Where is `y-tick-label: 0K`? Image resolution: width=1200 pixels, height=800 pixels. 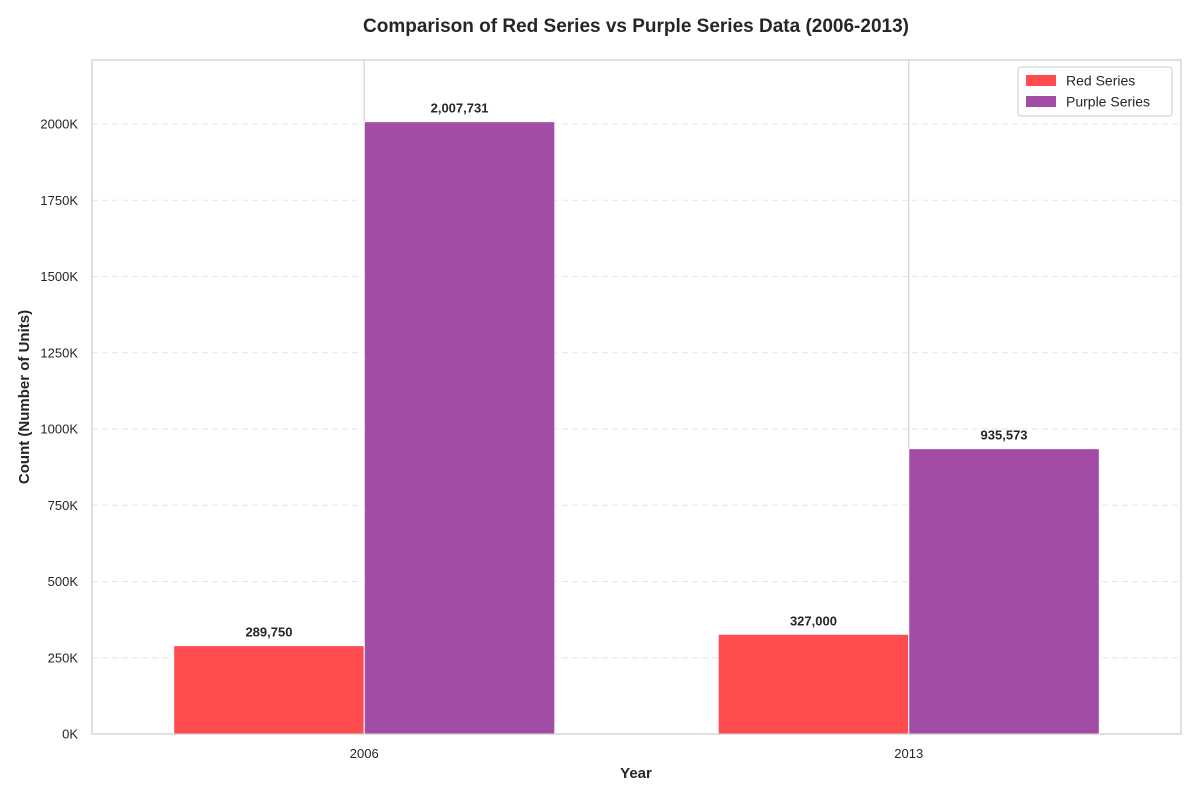 y-tick-label: 0K is located at coordinates (70, 734).